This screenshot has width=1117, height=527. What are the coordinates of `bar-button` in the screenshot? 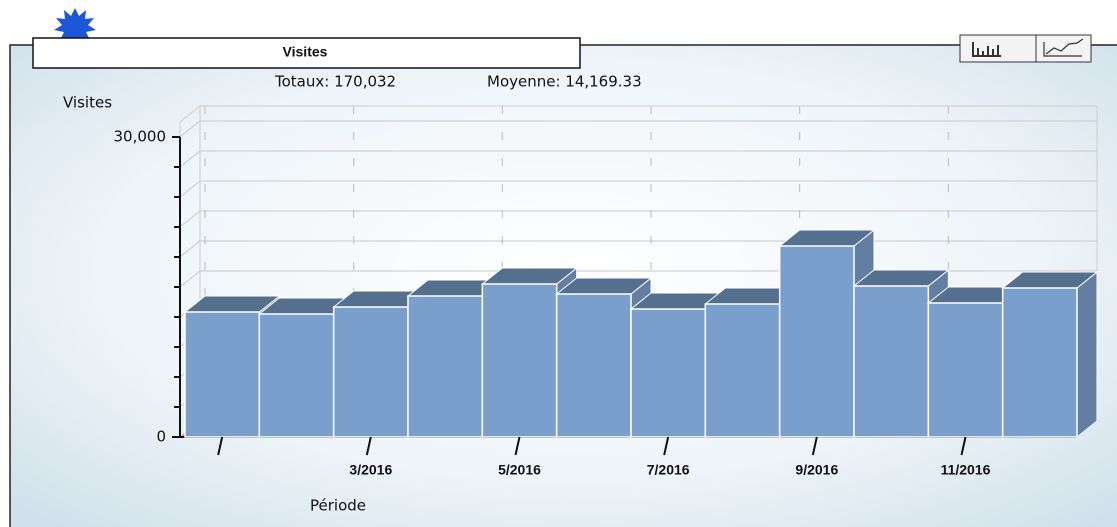 It's located at (998, 48).